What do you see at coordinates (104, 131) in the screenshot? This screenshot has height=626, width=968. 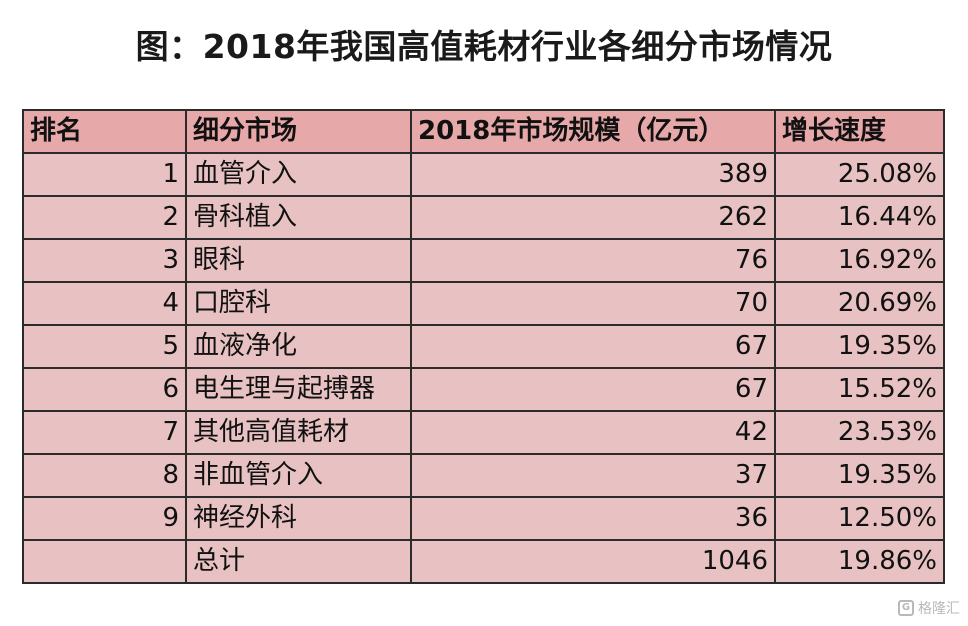 I see `column-header-rank: 排名` at bounding box center [104, 131].